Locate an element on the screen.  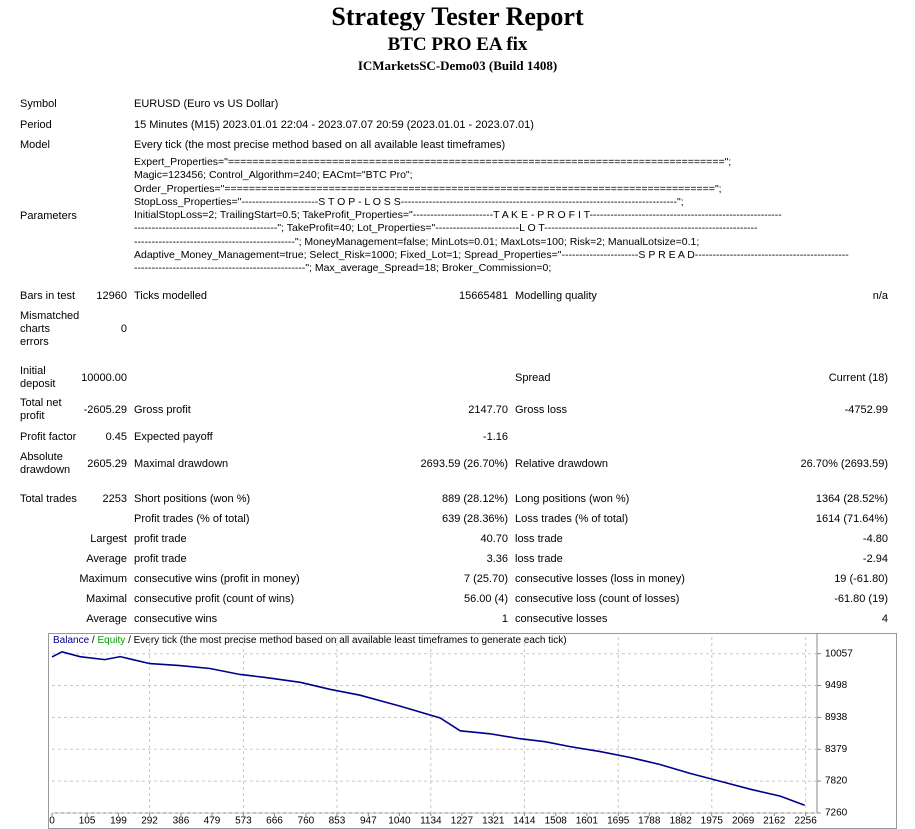
info-value: EURUSD (Euro vs US Dollar) is located at coordinates (206, 104).